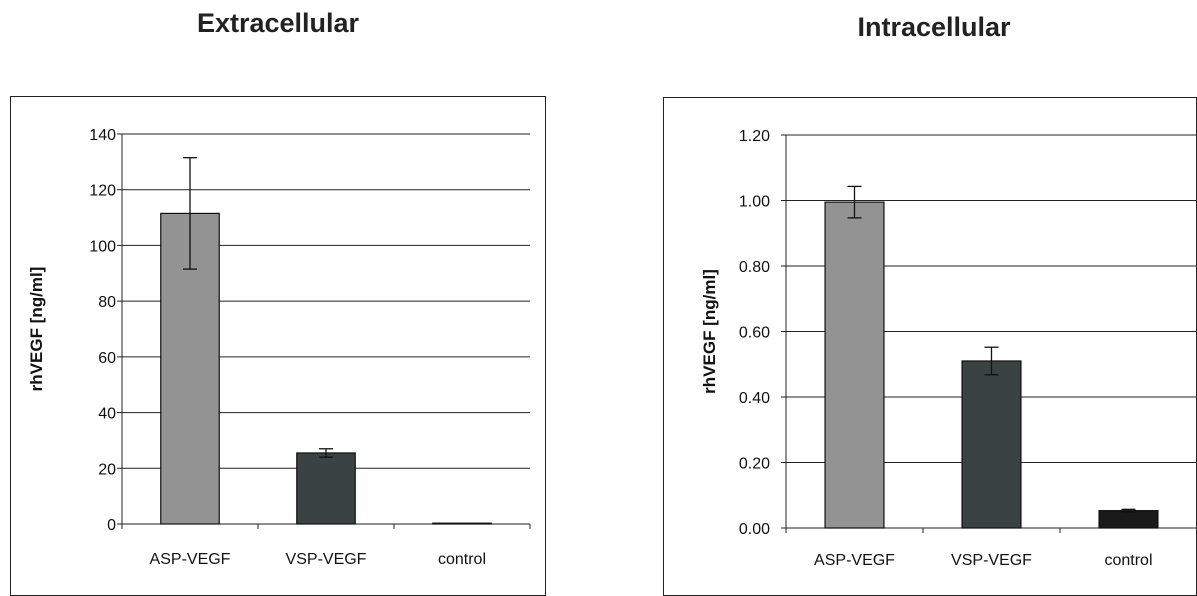 The width and height of the screenshot is (1197, 596). What do you see at coordinates (754, 398) in the screenshot?
I see `y-tick-label: 0.40` at bounding box center [754, 398].